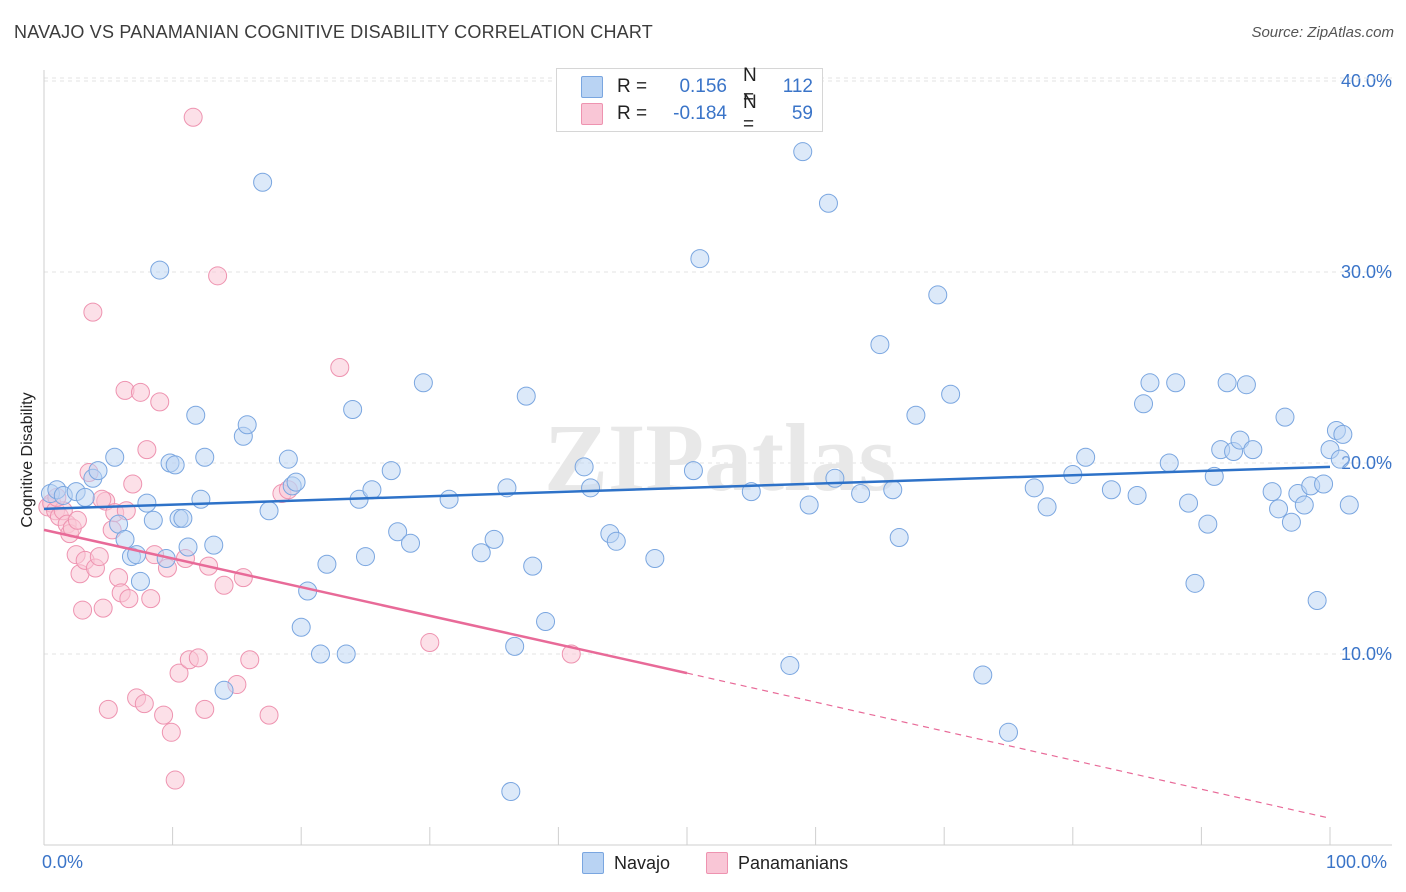 Image resolution: width=1406 pixels, height=892 pixels. I want to click on legend-row-navajo: R = 0.156 N = 112, so click(697, 86).